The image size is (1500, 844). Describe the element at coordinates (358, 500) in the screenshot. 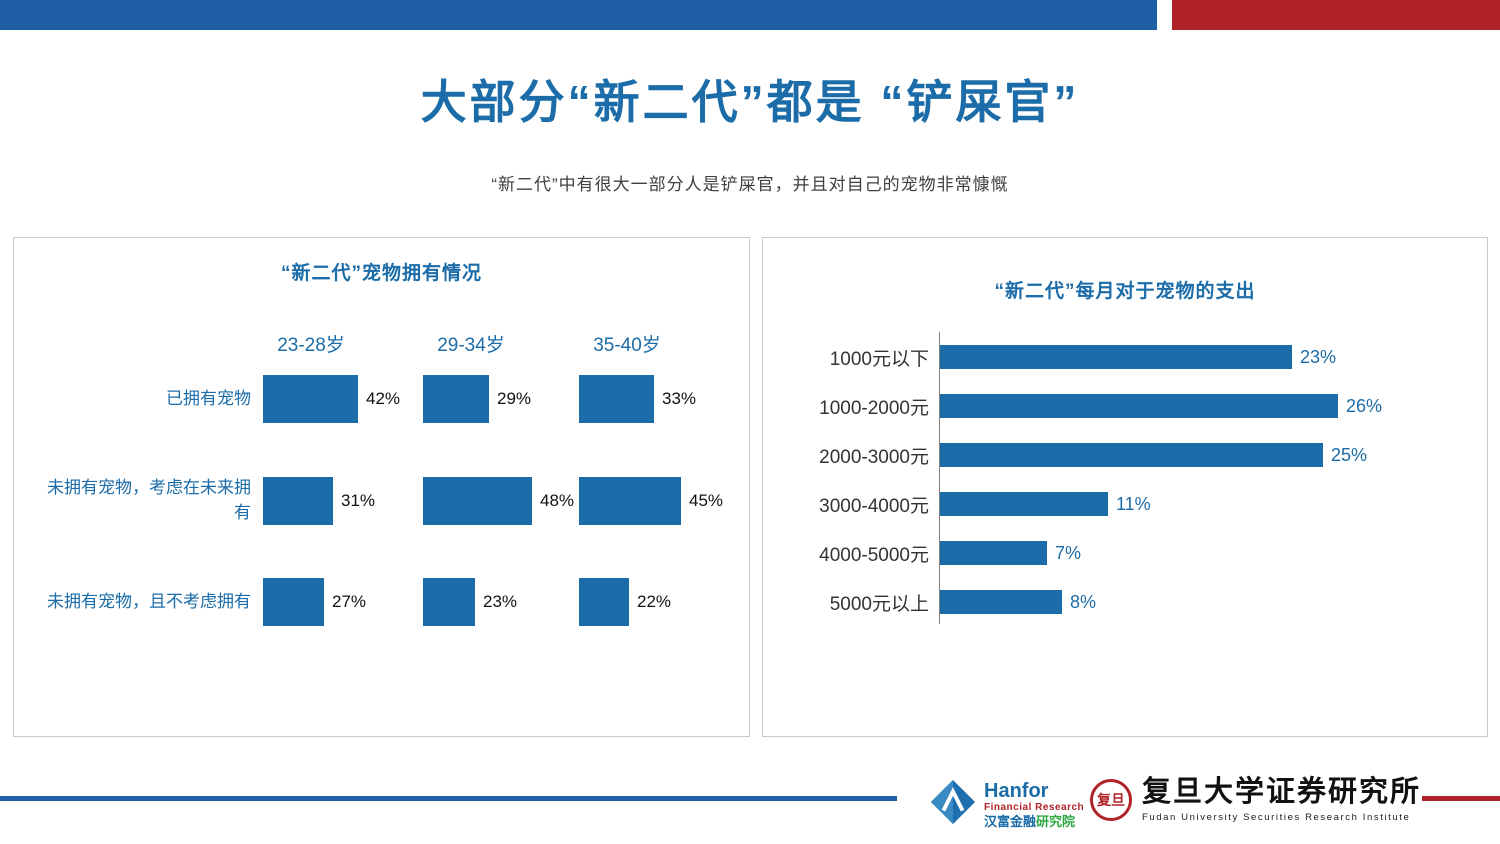

I see `ownership-value-label: 31%` at that location.